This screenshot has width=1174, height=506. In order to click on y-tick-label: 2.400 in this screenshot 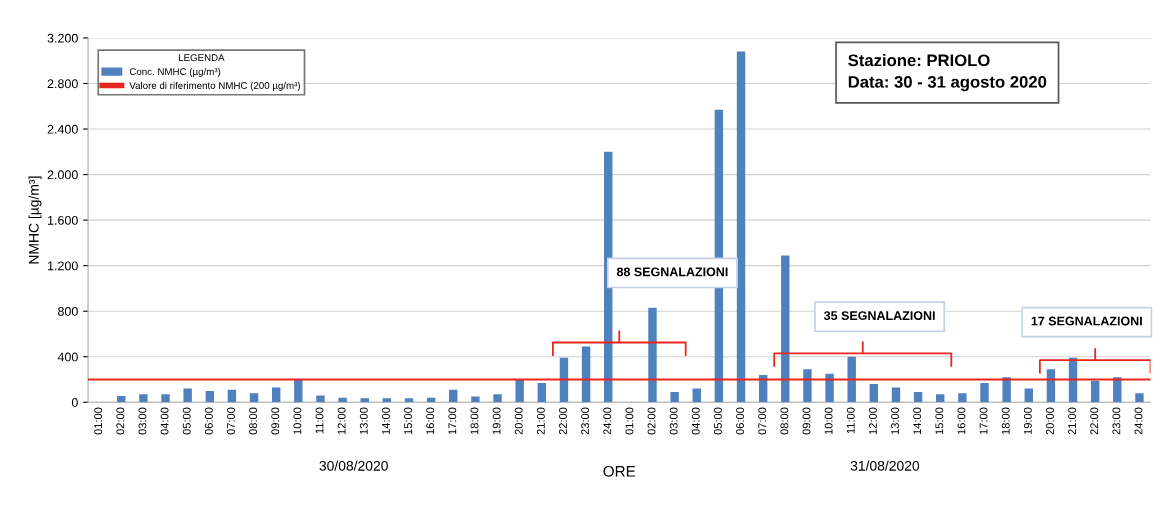, I will do `click(62, 129)`.